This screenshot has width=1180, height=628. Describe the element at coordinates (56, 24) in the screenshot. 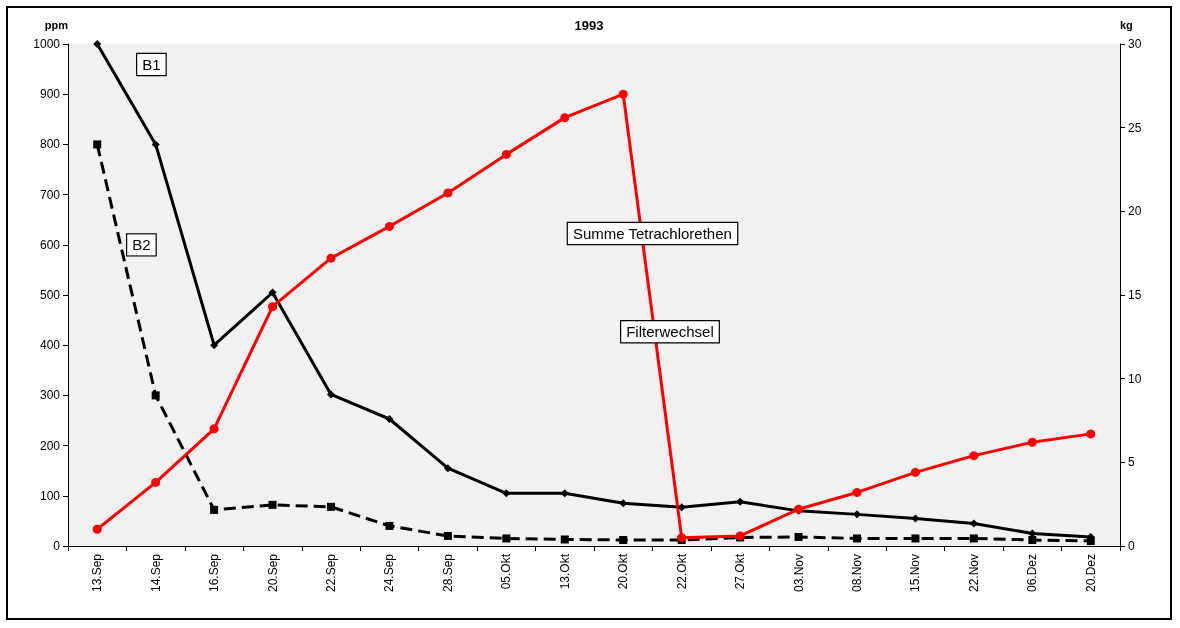

I see `y-axis-title: ppm` at that location.